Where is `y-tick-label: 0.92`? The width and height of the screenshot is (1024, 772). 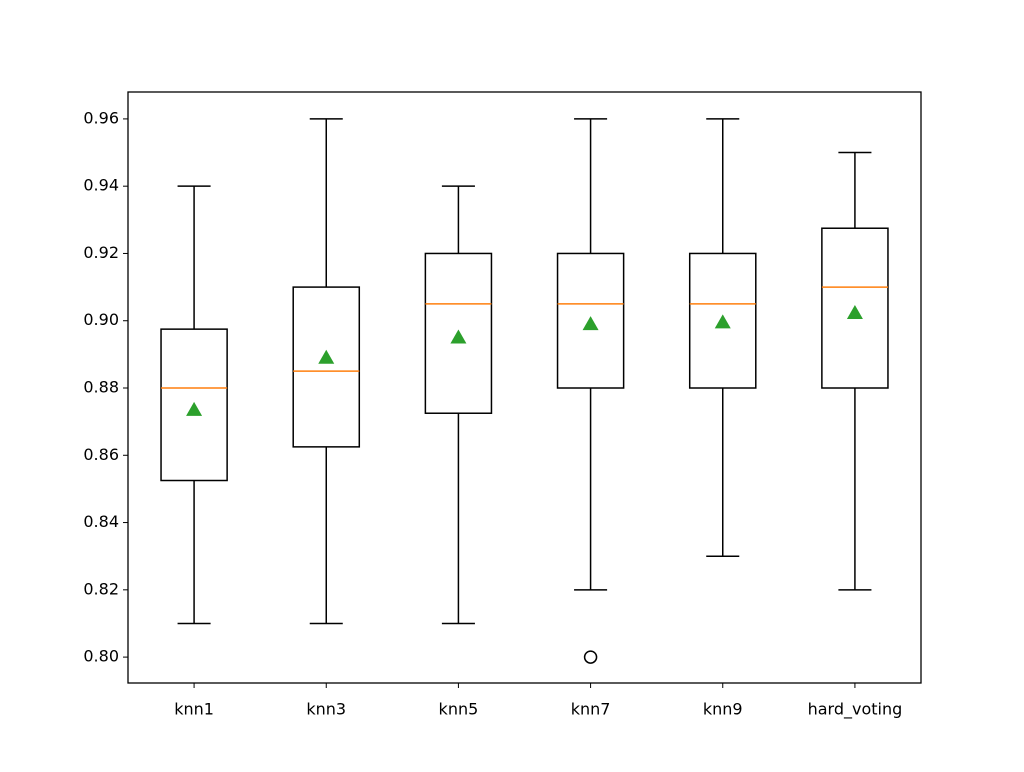
y-tick-label: 0.92 is located at coordinates (101, 252).